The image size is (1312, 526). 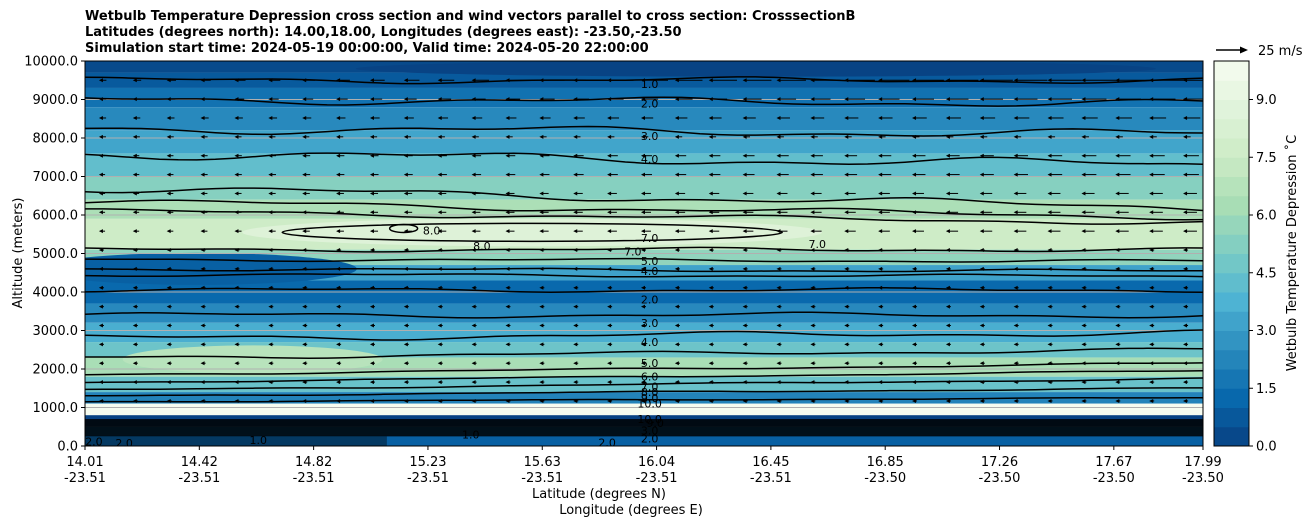 What do you see at coordinates (650, 431) in the screenshot?
I see `contour-label: 3.0` at bounding box center [650, 431].